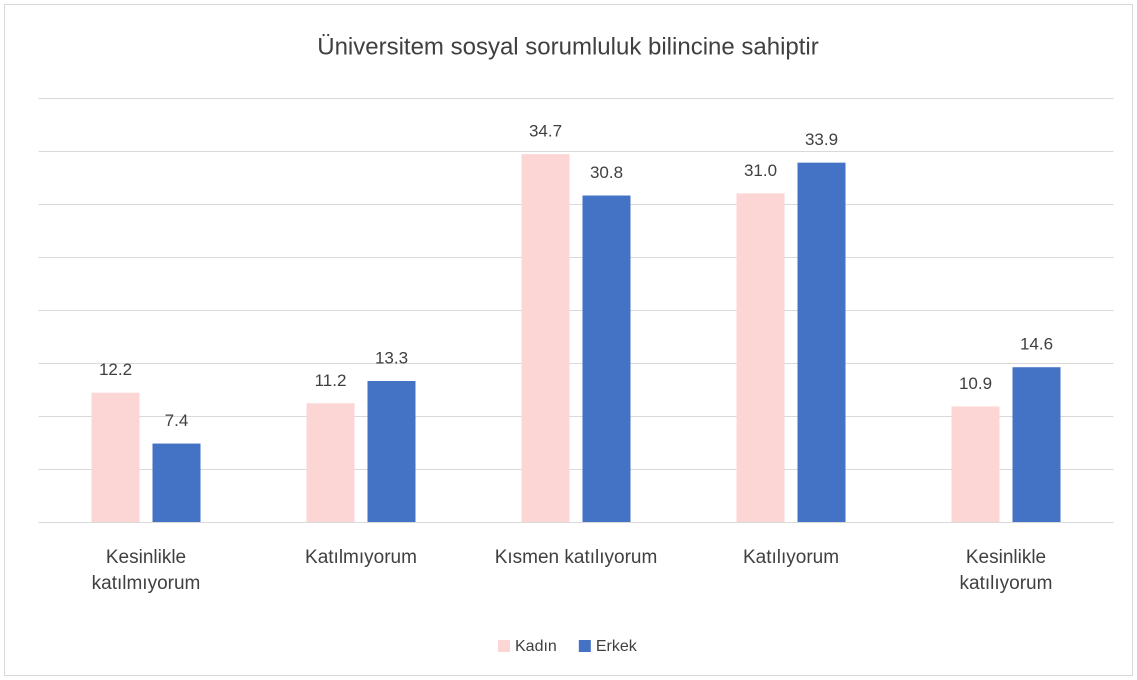 Image resolution: width=1137 pixels, height=680 pixels. I want to click on value-label: 33.9, so click(821, 139).